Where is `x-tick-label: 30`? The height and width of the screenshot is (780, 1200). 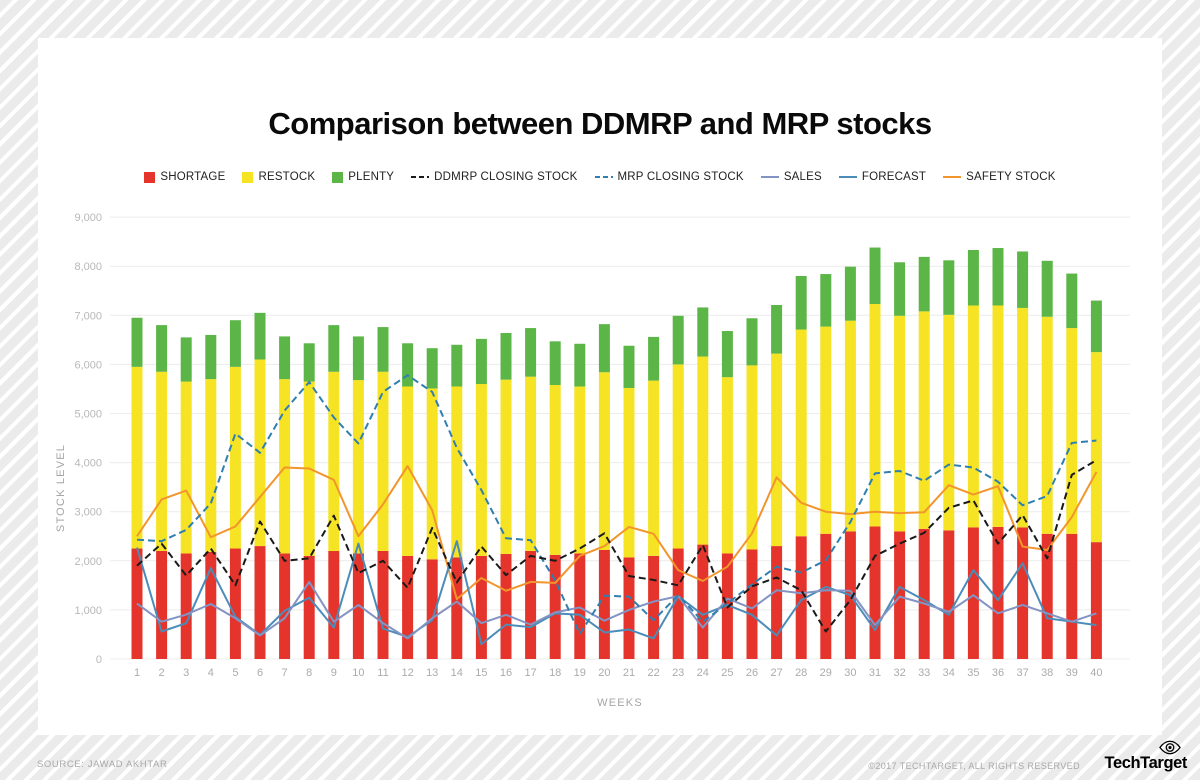 x-tick-label: 30 is located at coordinates (850, 673).